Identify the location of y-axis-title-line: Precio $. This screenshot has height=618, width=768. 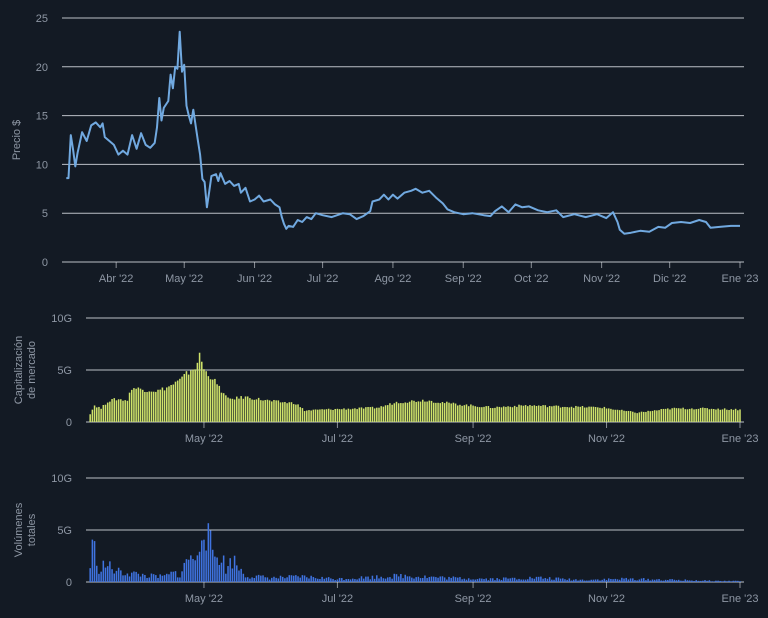
(17, 140).